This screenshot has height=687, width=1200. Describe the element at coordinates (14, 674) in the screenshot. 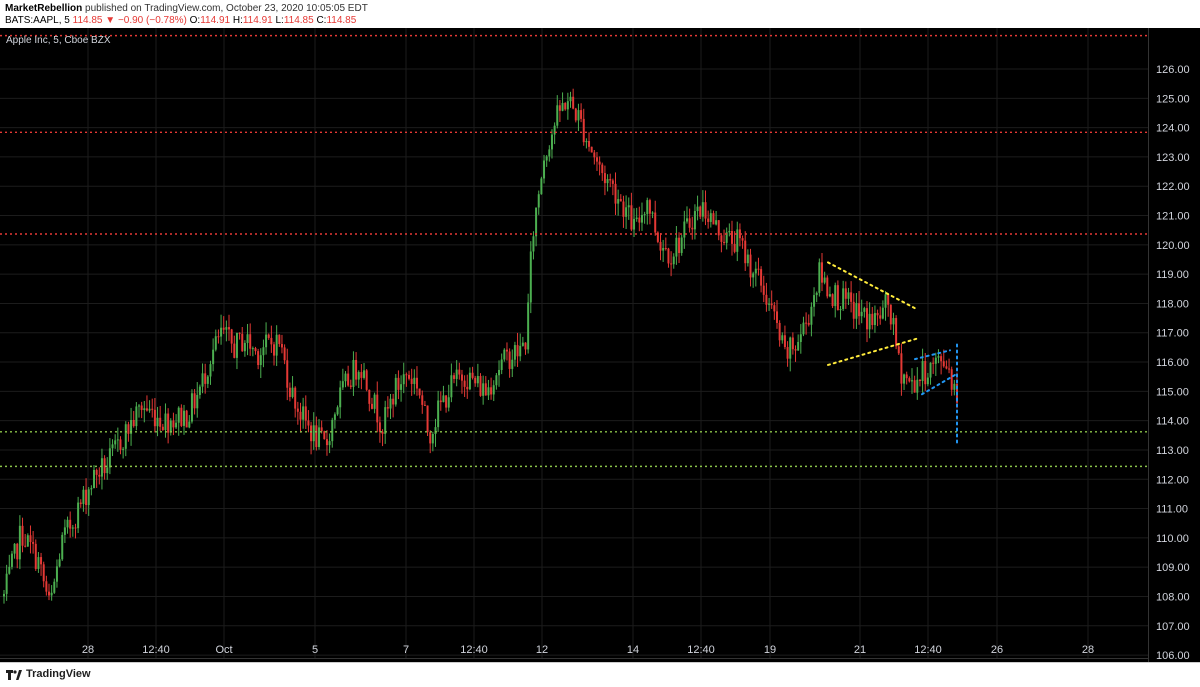

I see `tradingview-logo-icon` at that location.